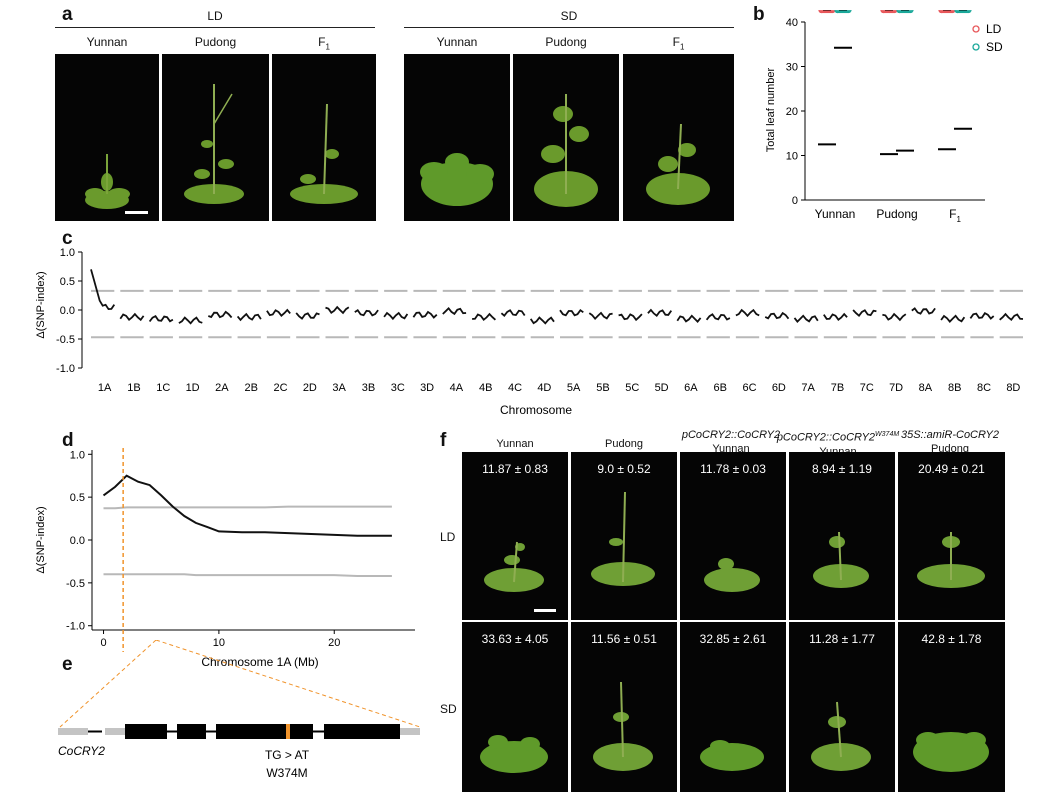  What do you see at coordinates (951, 639) in the screenshot?
I see `f-value-sd-amirna: 42.8 ± 1.78` at bounding box center [951, 639].